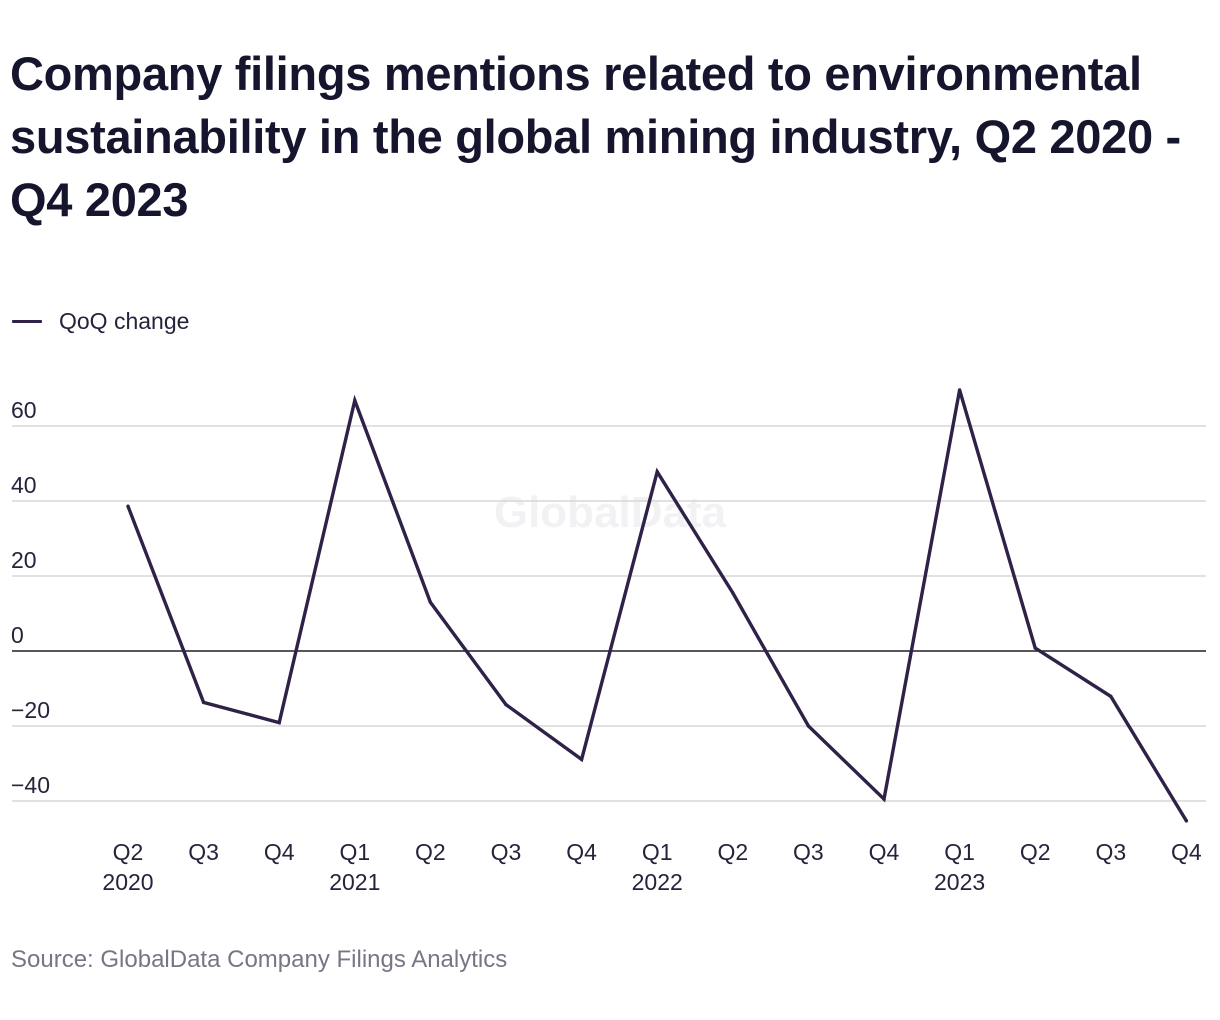  Describe the element at coordinates (27, 321) in the screenshot. I see `legend-swatch` at that location.